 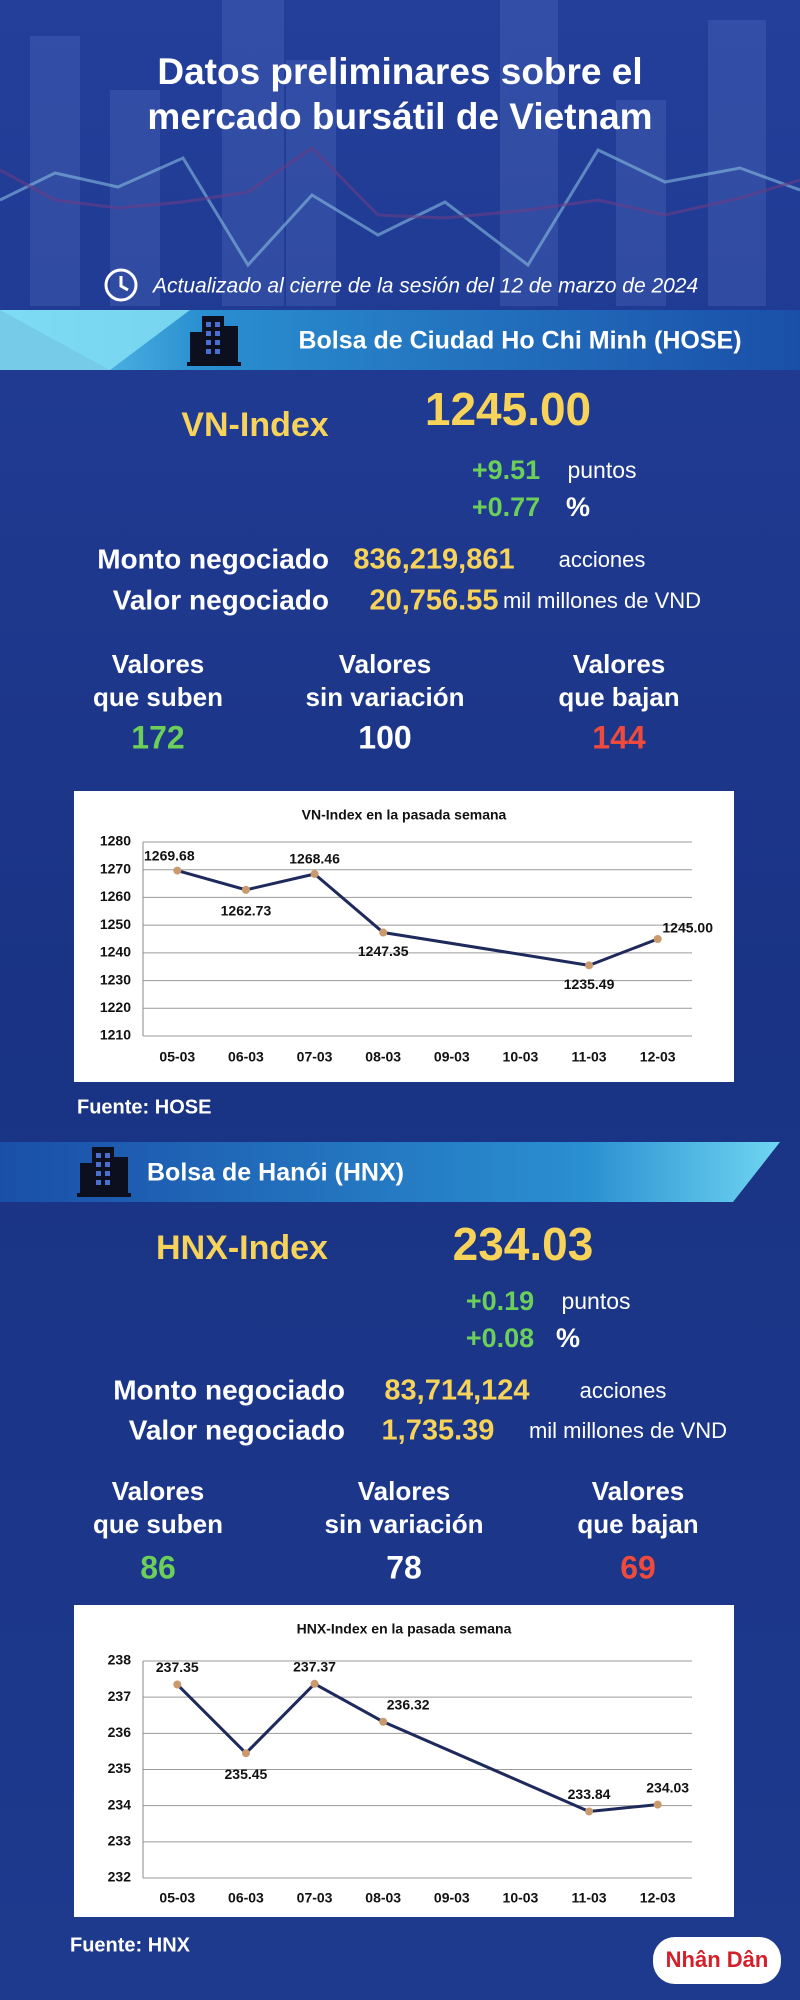 I want to click on value: 1,735.39, so click(x=438, y=1431).